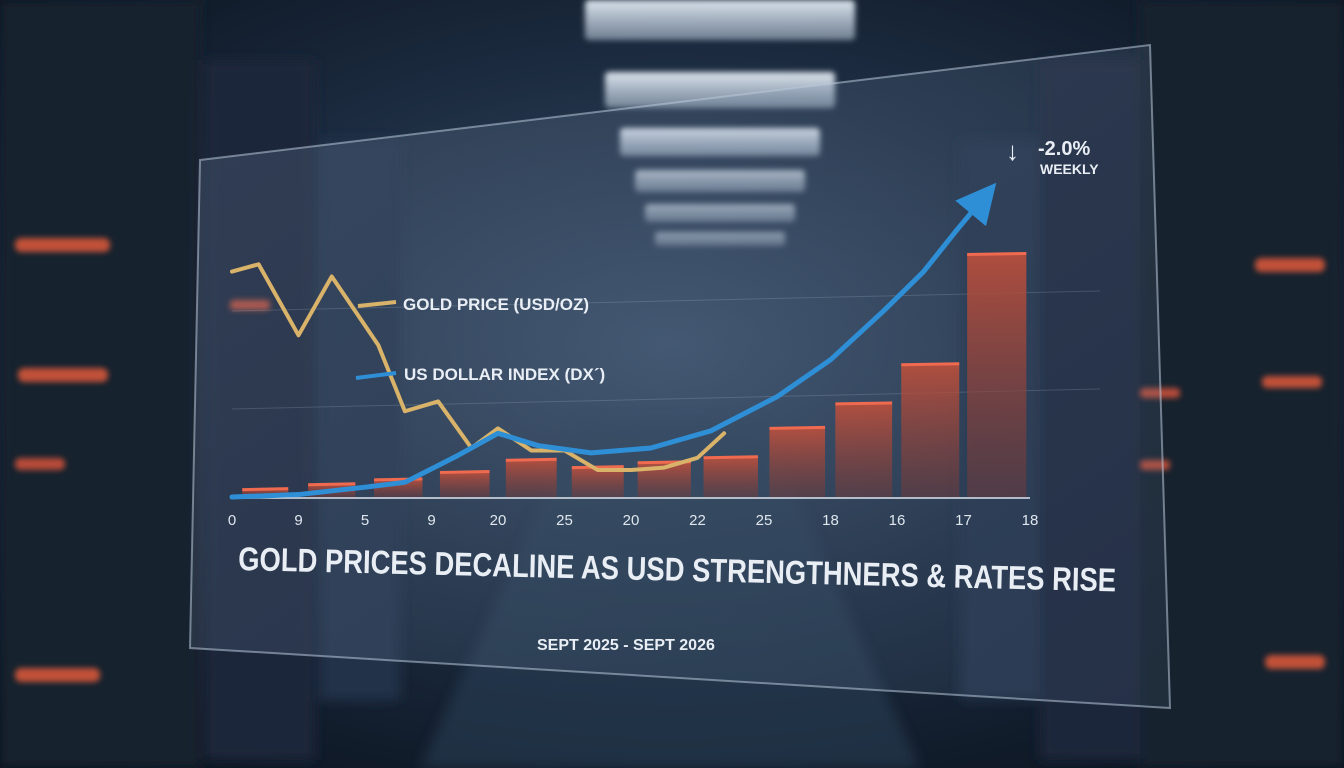  What do you see at coordinates (626, 645) in the screenshot?
I see `chart-subtitle: SEPT 2025 - SEPT 2026` at bounding box center [626, 645].